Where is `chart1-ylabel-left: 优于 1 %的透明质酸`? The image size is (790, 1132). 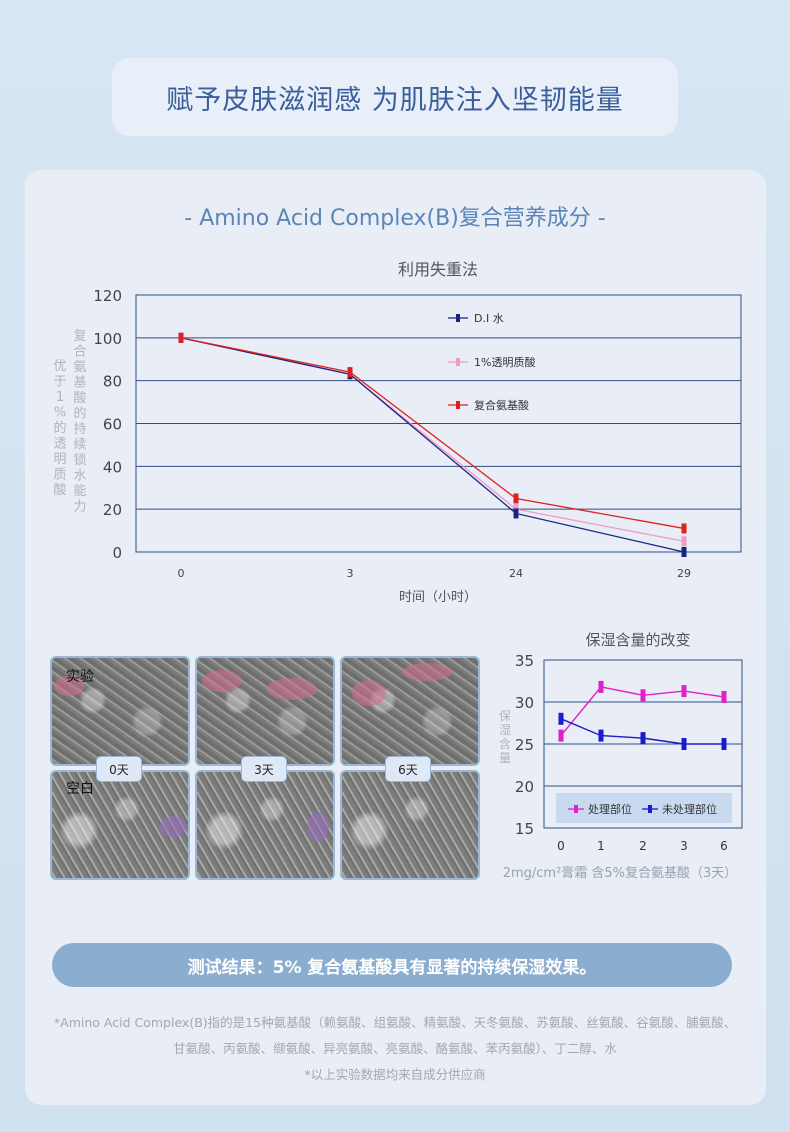
chart1-ylabel-left: 优于 1 %的透明质酸 is located at coordinates (59, 428).